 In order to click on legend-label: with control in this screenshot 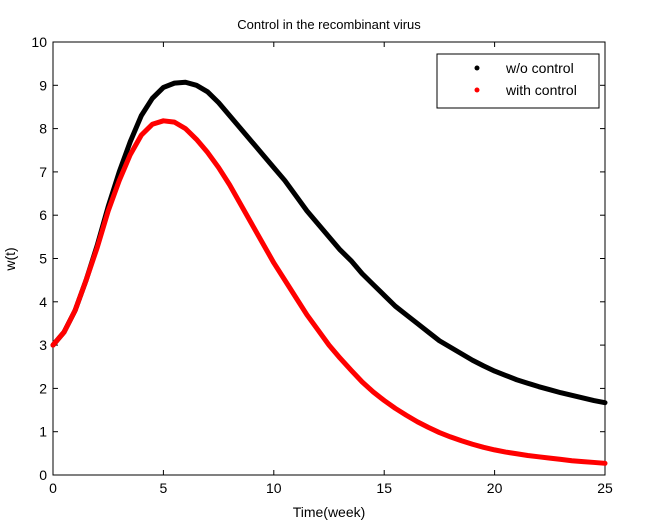, I will do `click(541, 90)`.